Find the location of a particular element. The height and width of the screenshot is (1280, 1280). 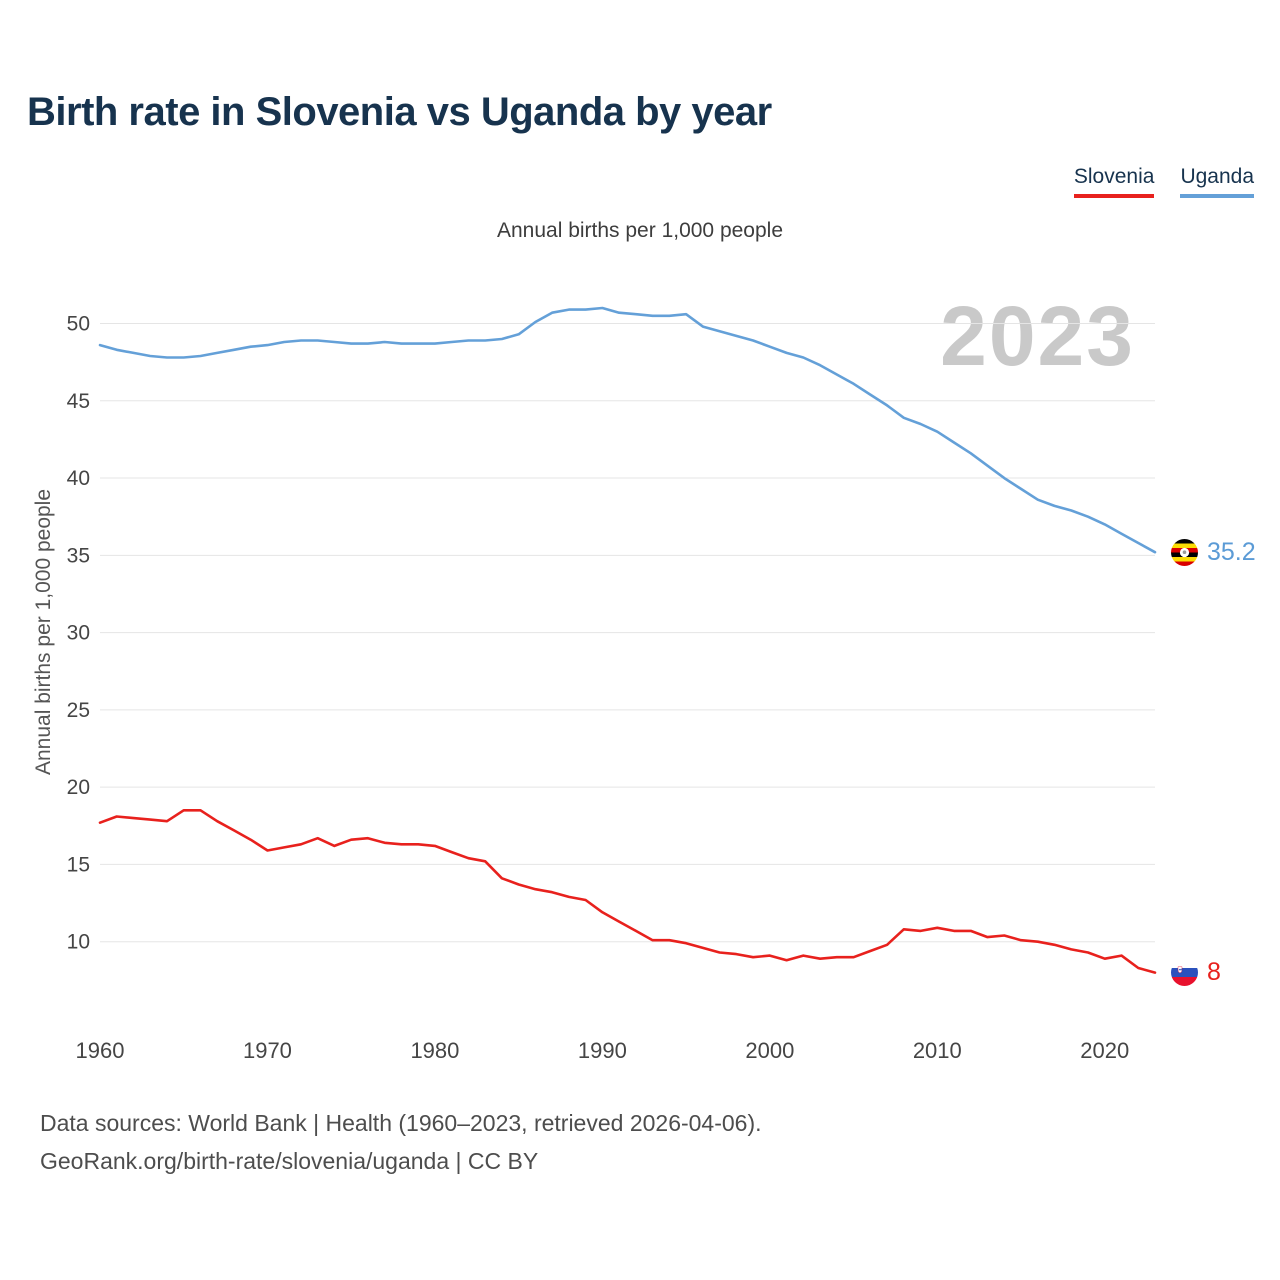

svg-text: 2000 is located at coordinates (769, 1050).